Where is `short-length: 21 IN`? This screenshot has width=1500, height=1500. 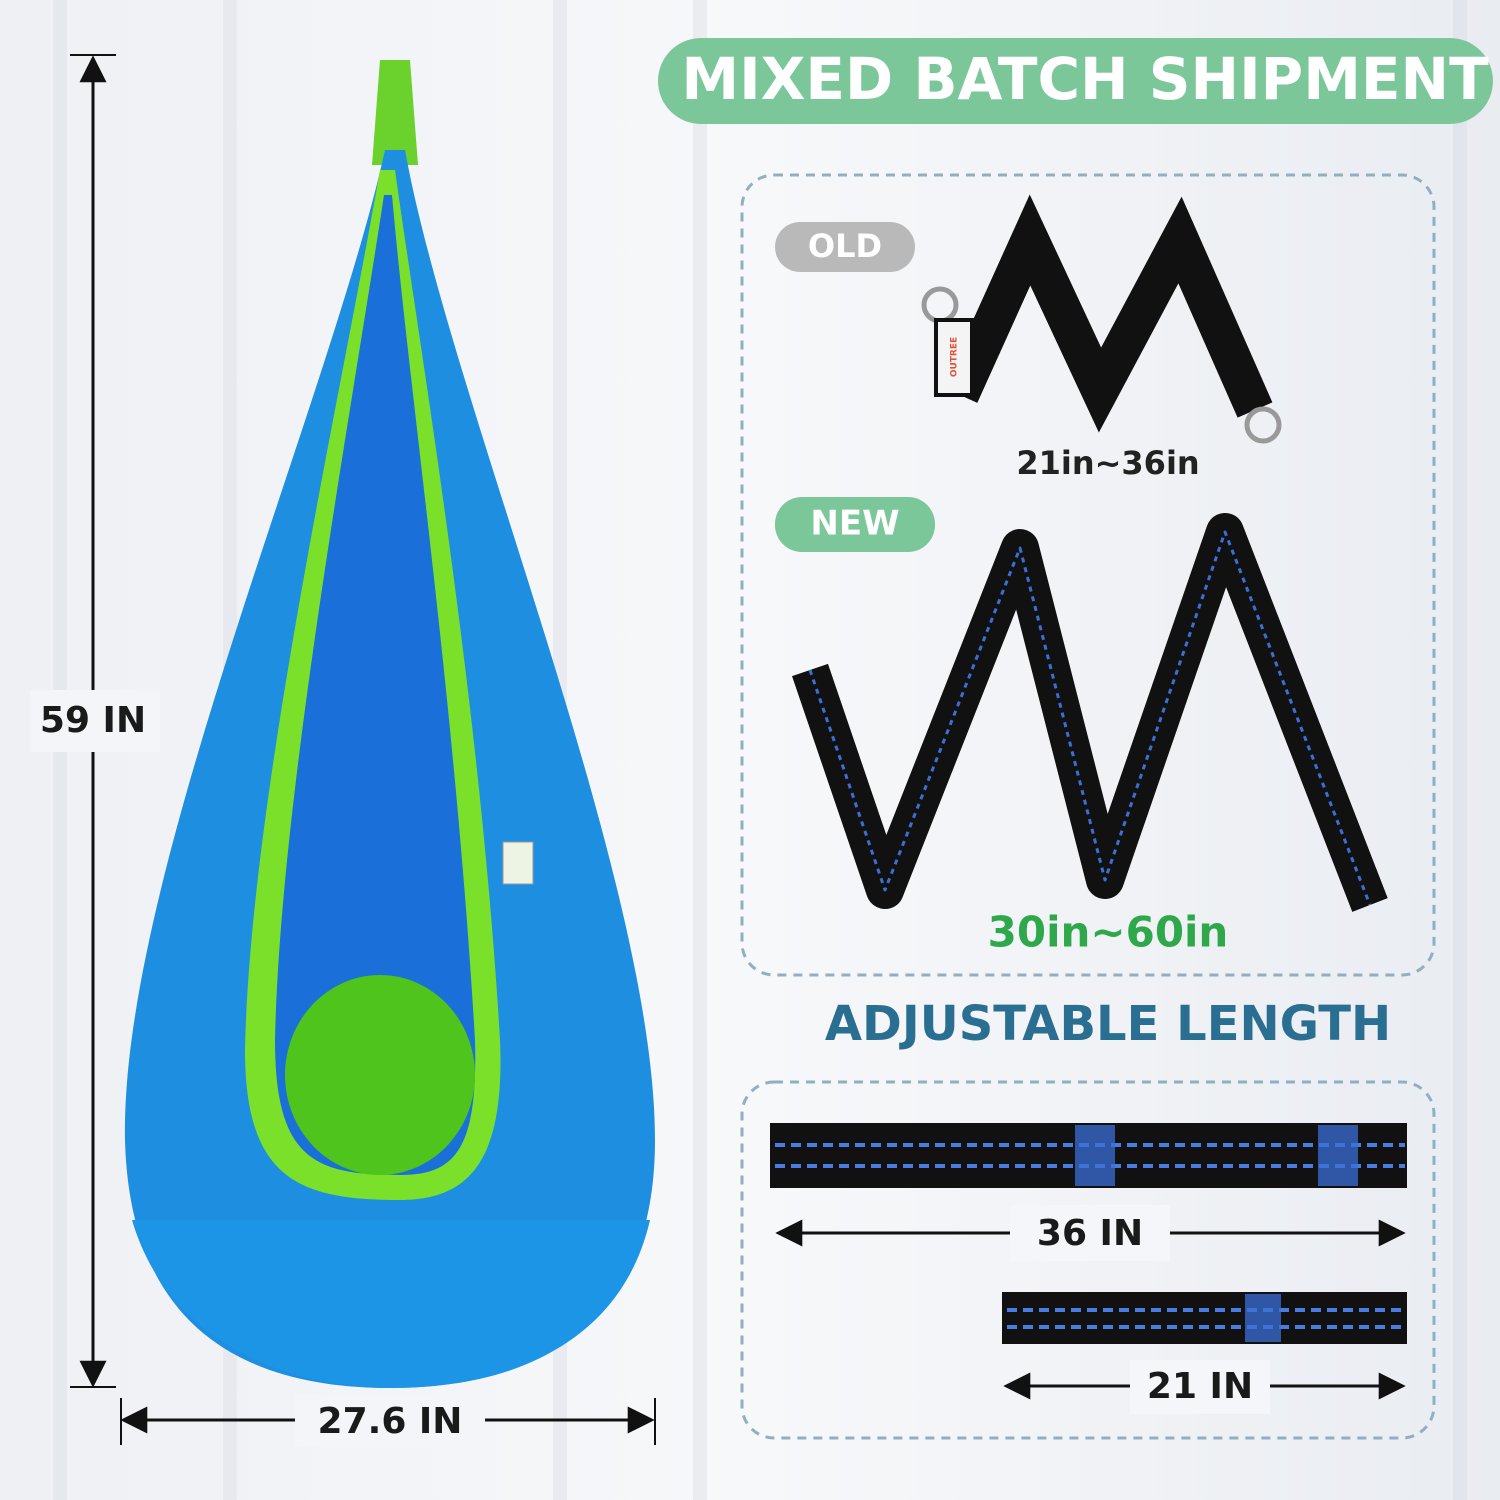 short-length: 21 IN is located at coordinates (1200, 1386).